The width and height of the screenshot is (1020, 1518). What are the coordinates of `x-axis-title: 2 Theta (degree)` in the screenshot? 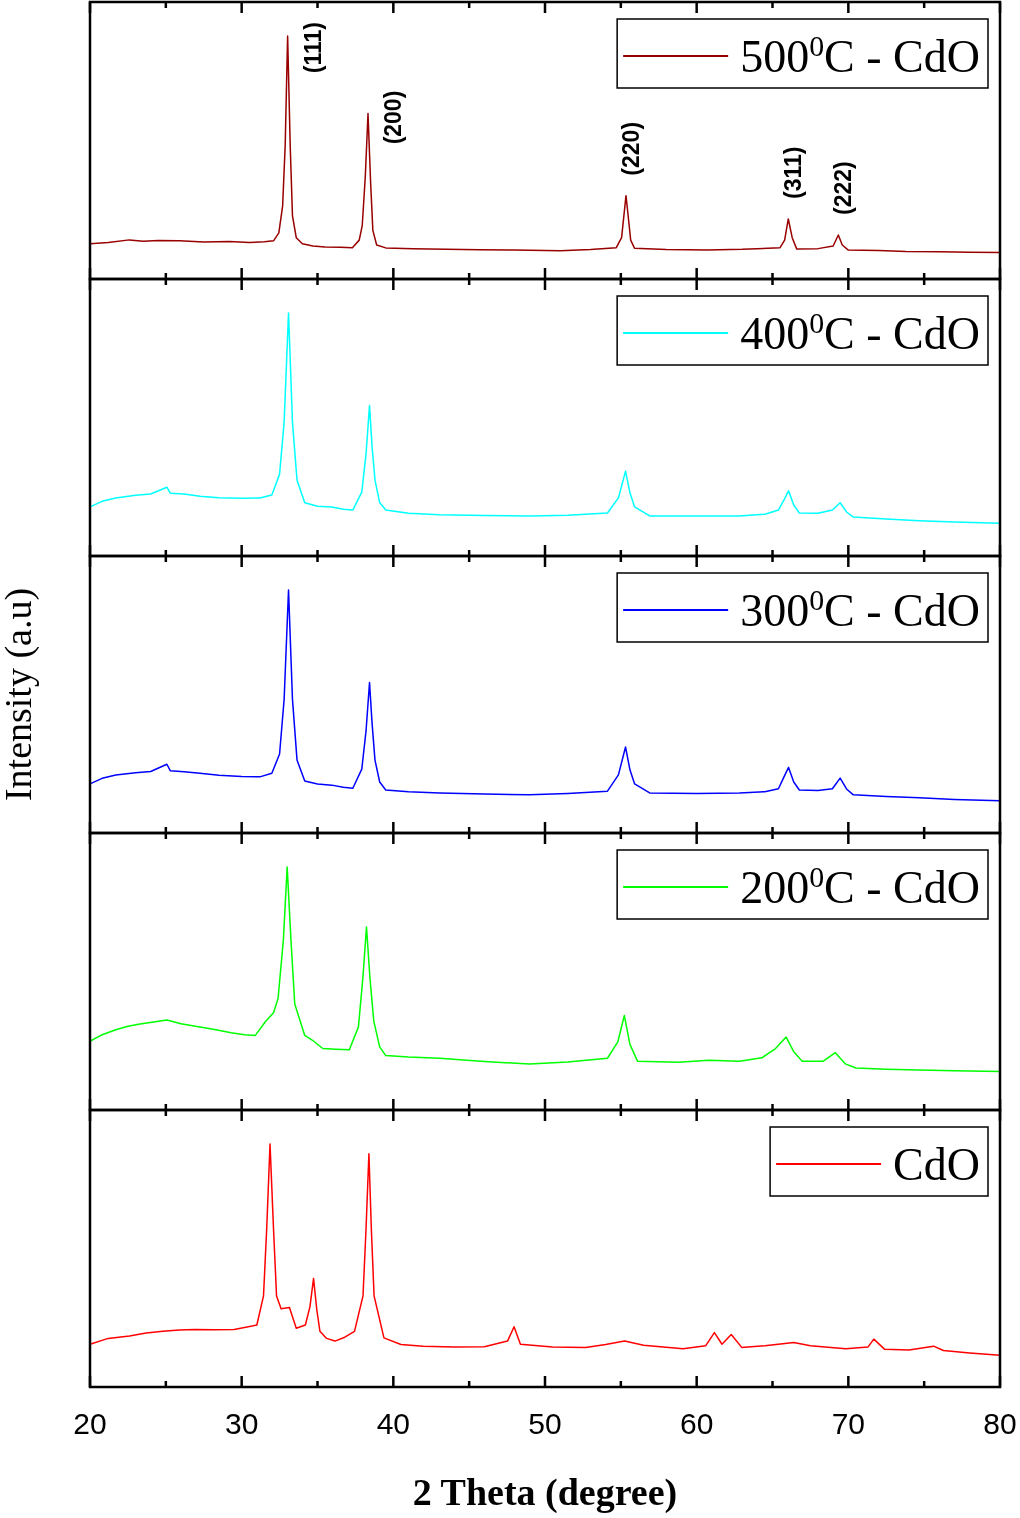 It's located at (545, 1492).